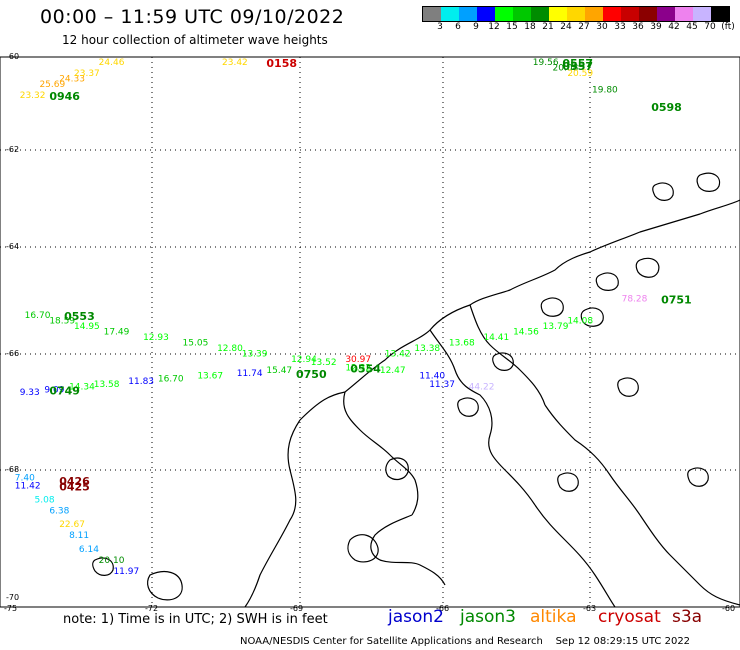  Describe the element at coordinates (443, 608) in the screenshot. I see `lon-label: -66` at that location.